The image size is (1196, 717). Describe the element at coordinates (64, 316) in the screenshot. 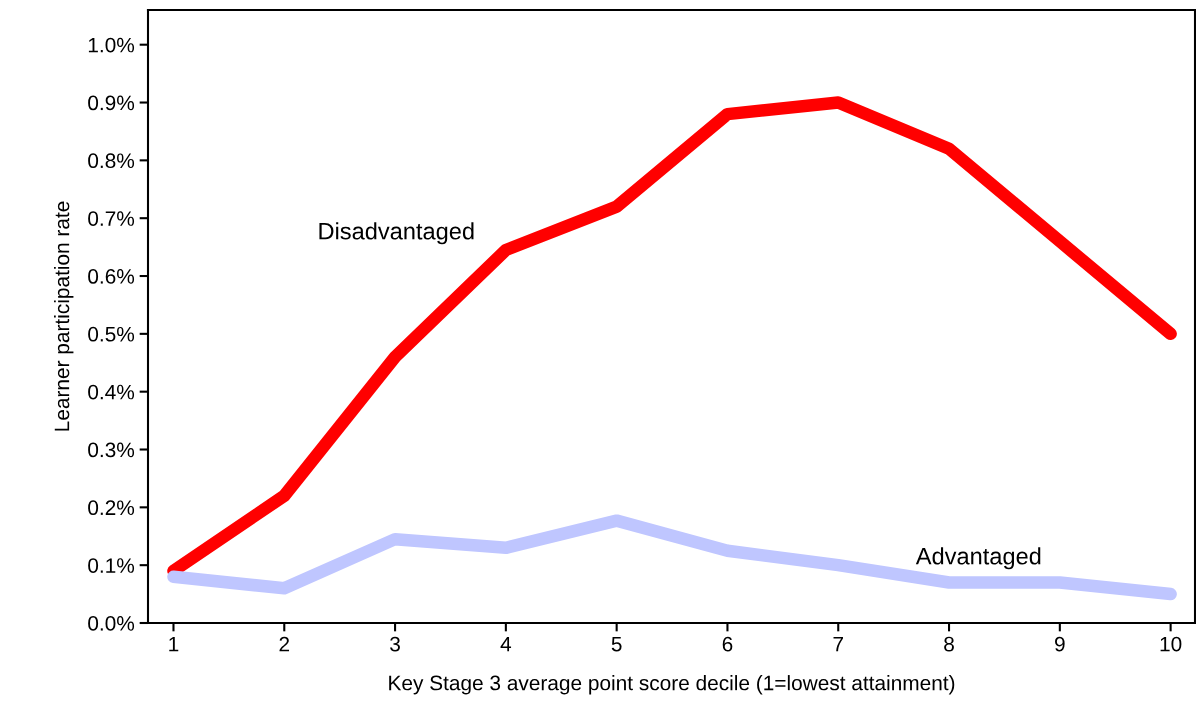

I see `y-axis-title: Learner participation rate` at that location.